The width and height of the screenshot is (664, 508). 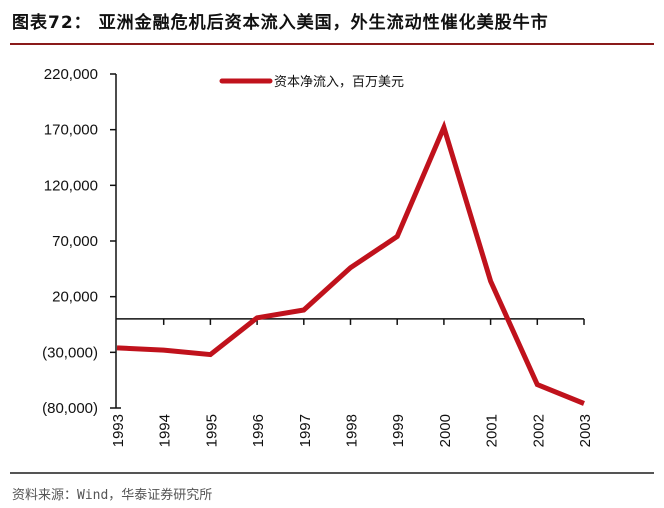 I want to click on source-note: 资料来源：Wind，华泰证券研究所, so click(x=112, y=495).